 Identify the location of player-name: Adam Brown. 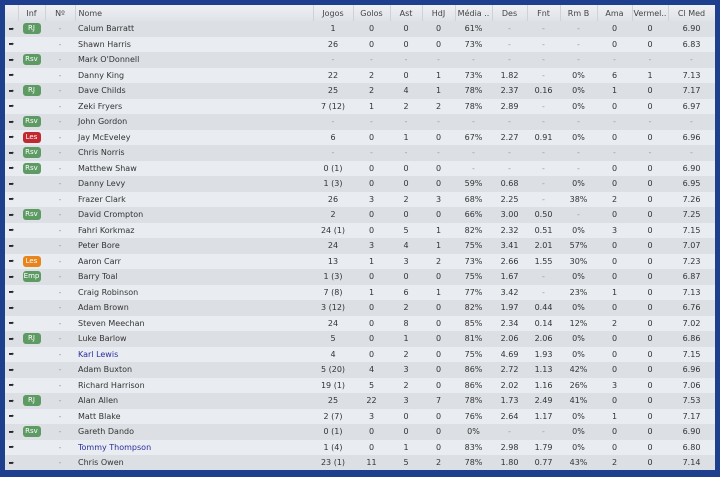
(194, 308).